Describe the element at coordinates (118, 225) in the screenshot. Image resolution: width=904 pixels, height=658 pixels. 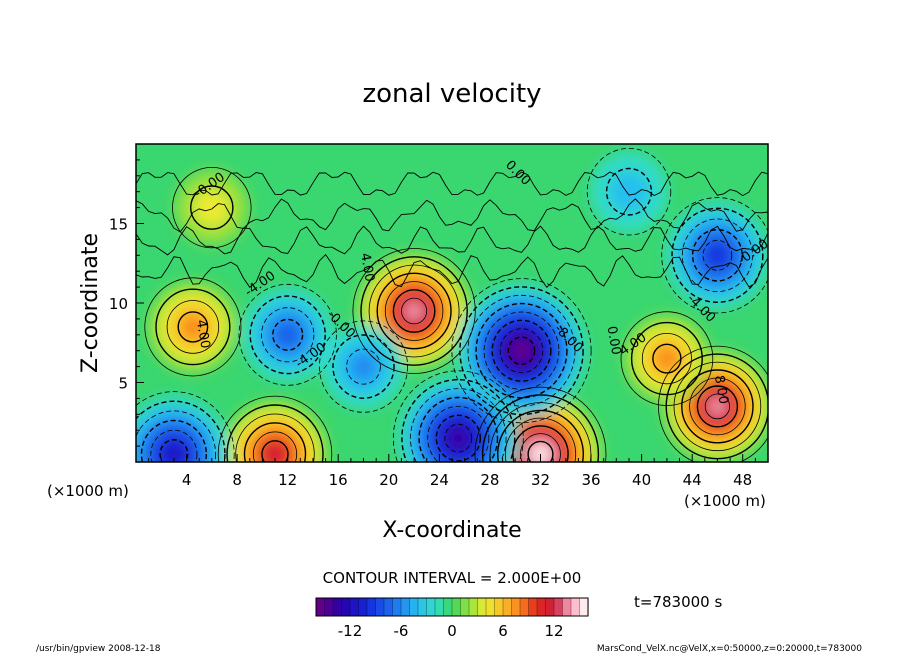
I see `y-tick-label-15: 15` at that location.